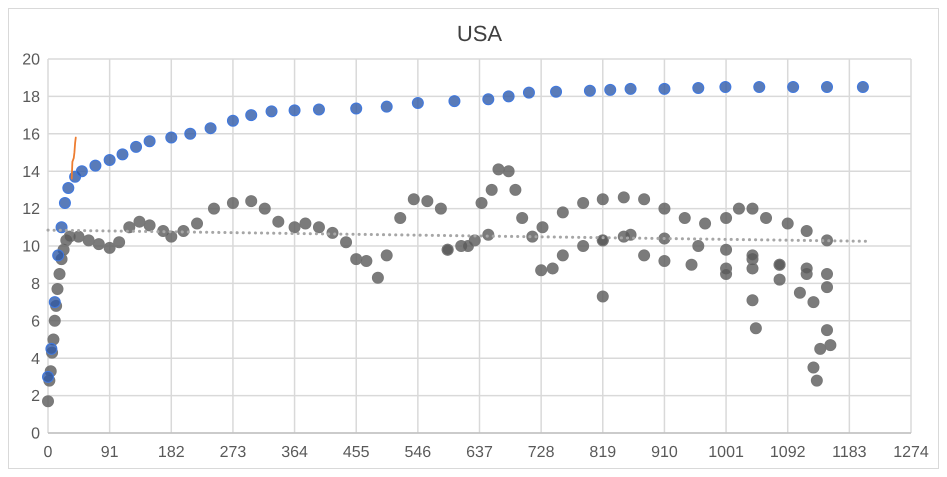 This screenshot has width=947, height=477. What do you see at coordinates (788, 452) in the screenshot?
I see `x-tick-label: 1092` at bounding box center [788, 452].